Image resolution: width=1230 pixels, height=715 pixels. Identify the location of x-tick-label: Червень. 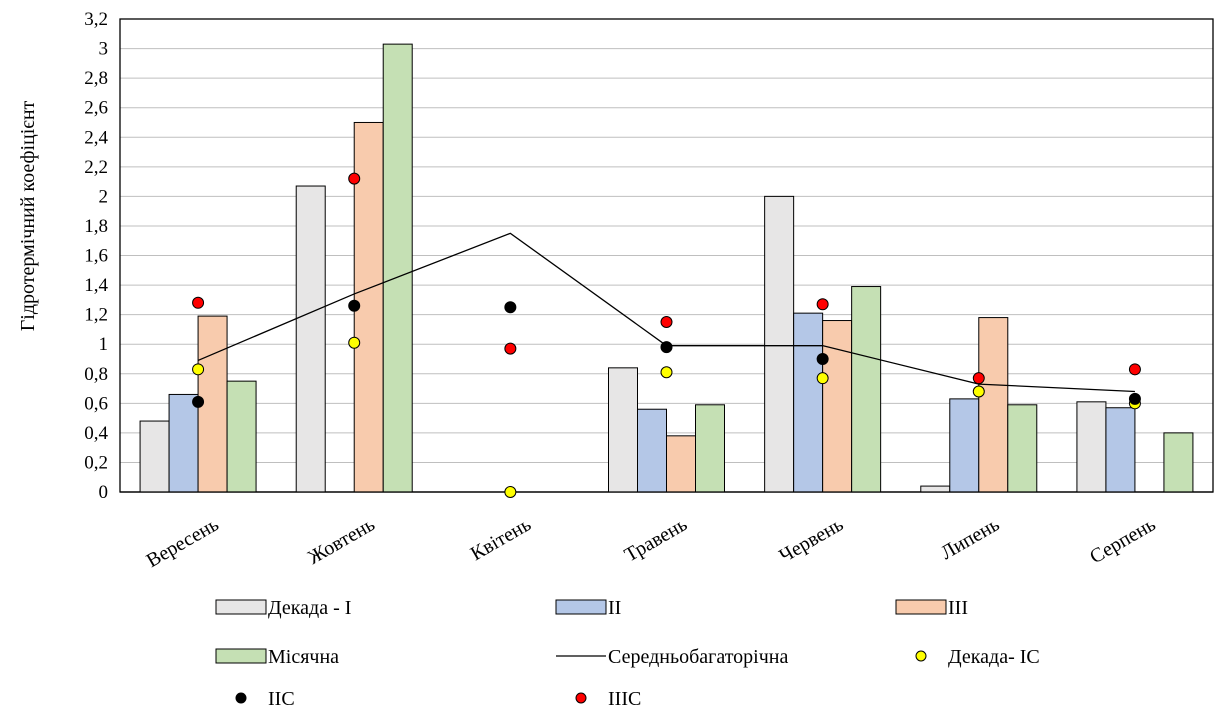
(812, 540).